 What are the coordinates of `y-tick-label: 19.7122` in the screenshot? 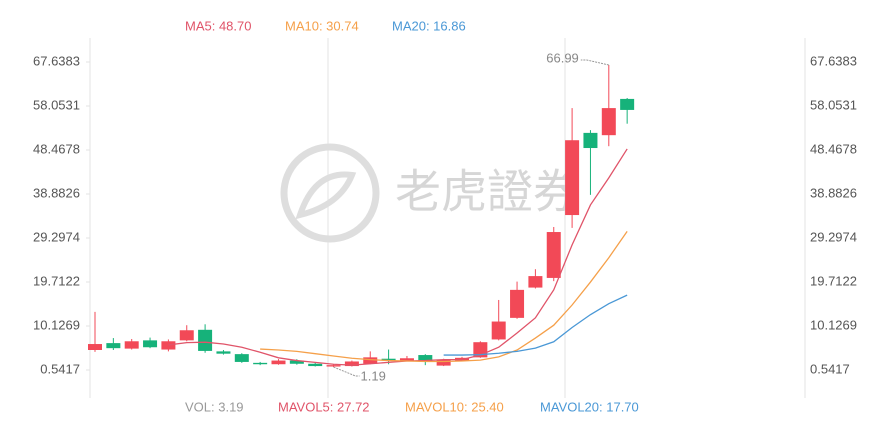 It's located at (56, 280).